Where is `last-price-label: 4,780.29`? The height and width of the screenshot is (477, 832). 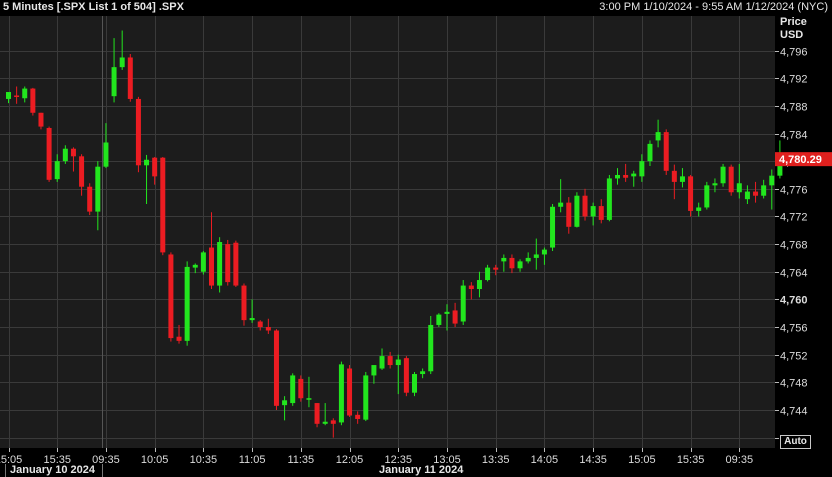
last-price-label: 4,780.29 is located at coordinates (800, 160).